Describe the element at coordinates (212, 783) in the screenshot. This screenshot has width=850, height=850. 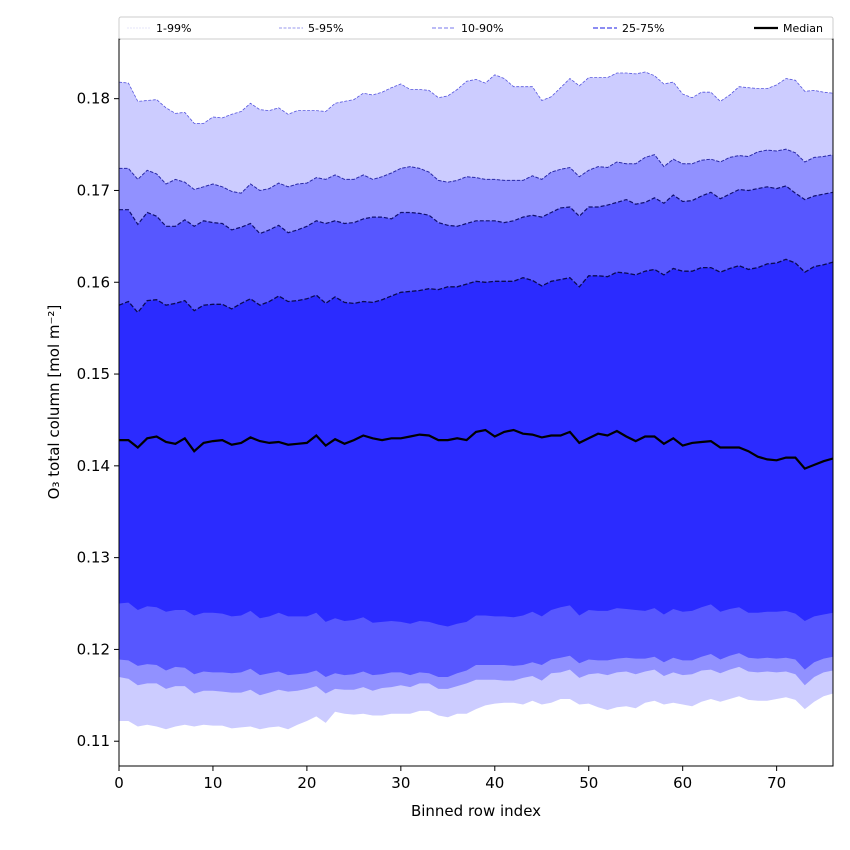
I see `x-tick-label: 10` at that location.